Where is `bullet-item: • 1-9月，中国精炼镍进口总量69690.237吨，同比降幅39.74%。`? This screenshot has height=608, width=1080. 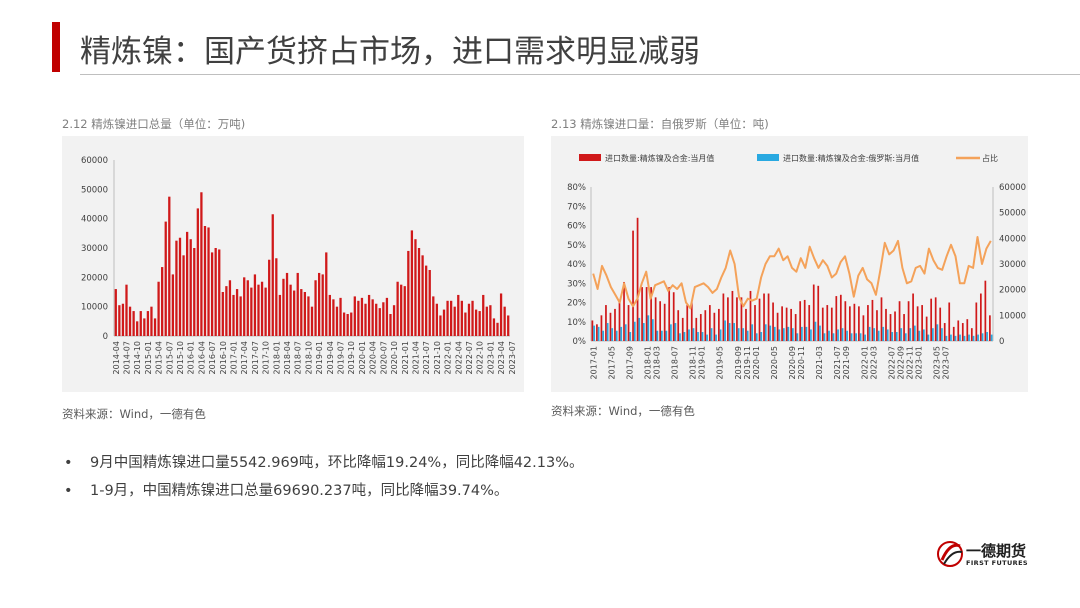 bullet-item: • 1-9月，中国精炼镍进口总量69690.237吨，同比降幅39.74%。 is located at coordinates (324, 494).